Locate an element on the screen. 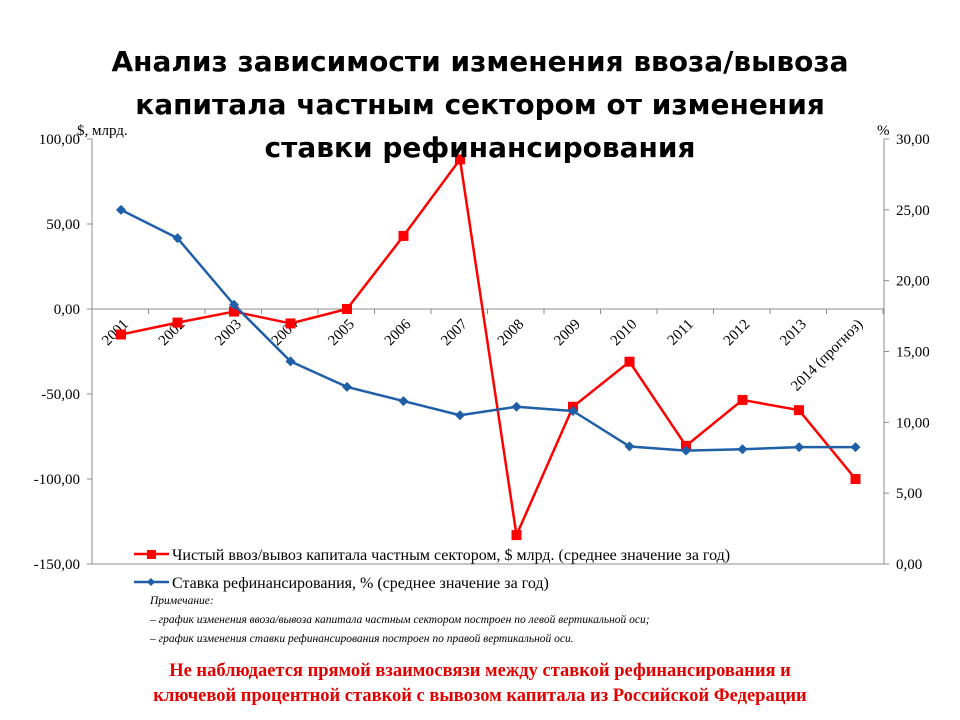  x-tick-label: 2008 is located at coordinates (511, 333).